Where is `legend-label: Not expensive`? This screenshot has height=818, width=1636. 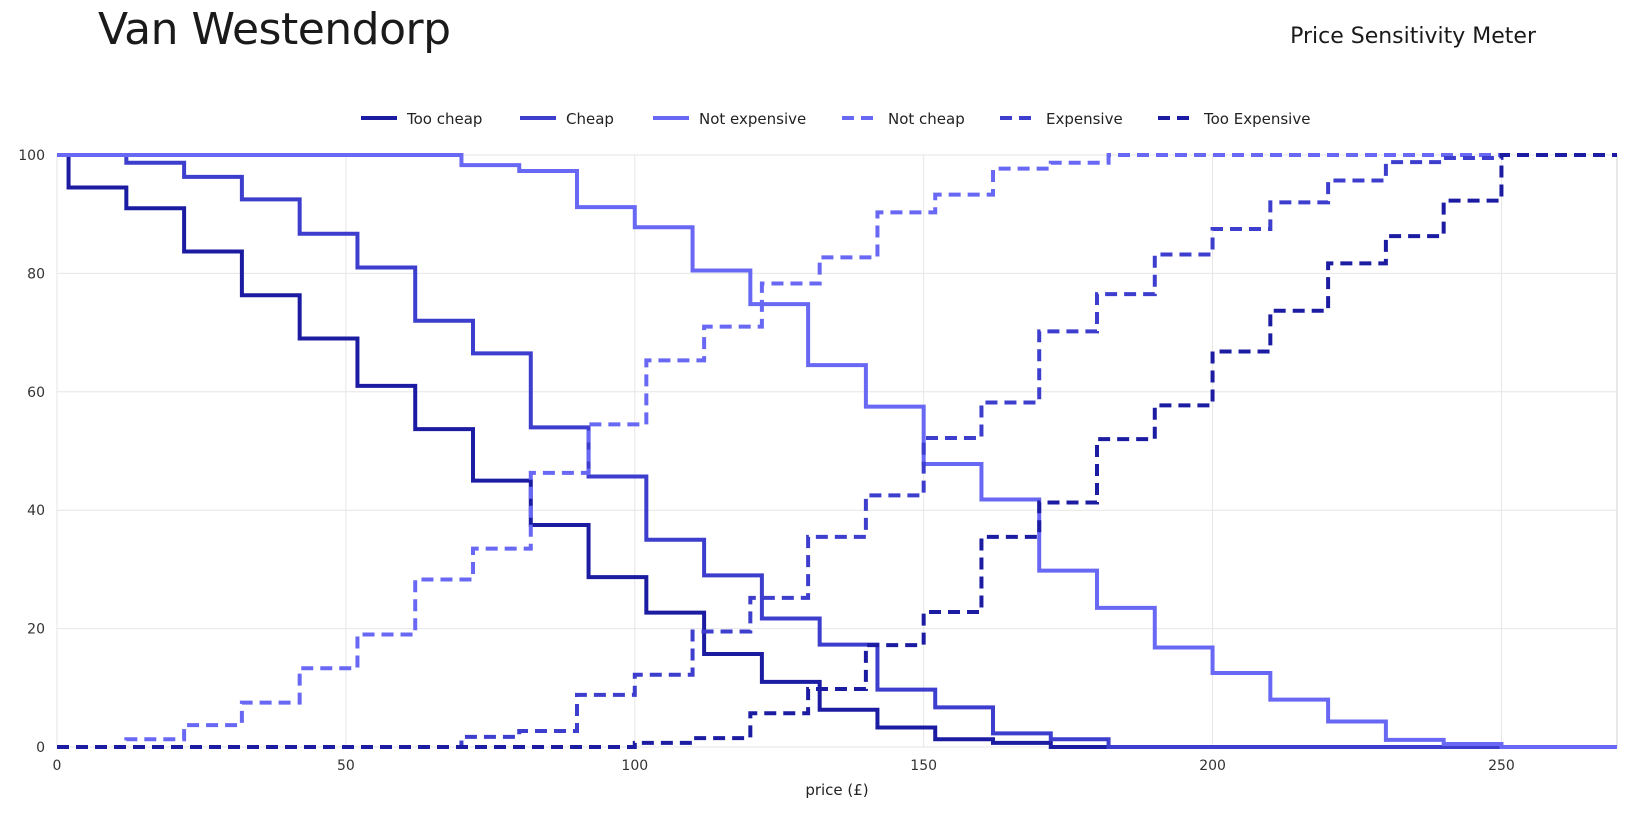
legend-label: Not expensive is located at coordinates (752, 119).